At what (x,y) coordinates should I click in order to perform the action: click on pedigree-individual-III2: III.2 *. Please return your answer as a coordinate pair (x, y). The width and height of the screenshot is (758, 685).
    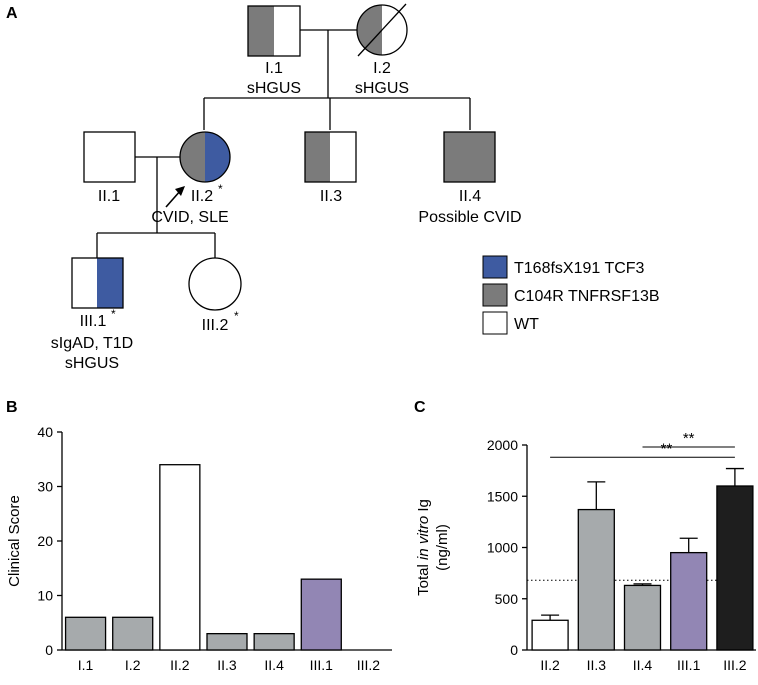
    Looking at the image, I should click on (215, 295).